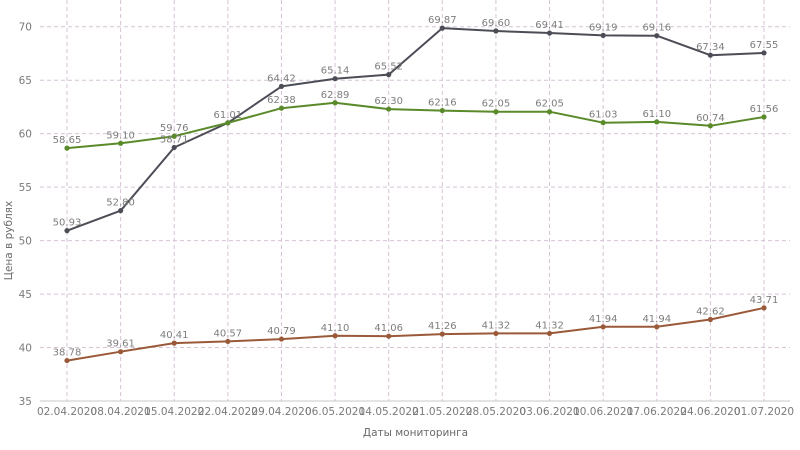 This screenshot has height=450, width=800. What do you see at coordinates (174, 128) in the screenshot?
I see `data-label: 59.76` at bounding box center [174, 128].